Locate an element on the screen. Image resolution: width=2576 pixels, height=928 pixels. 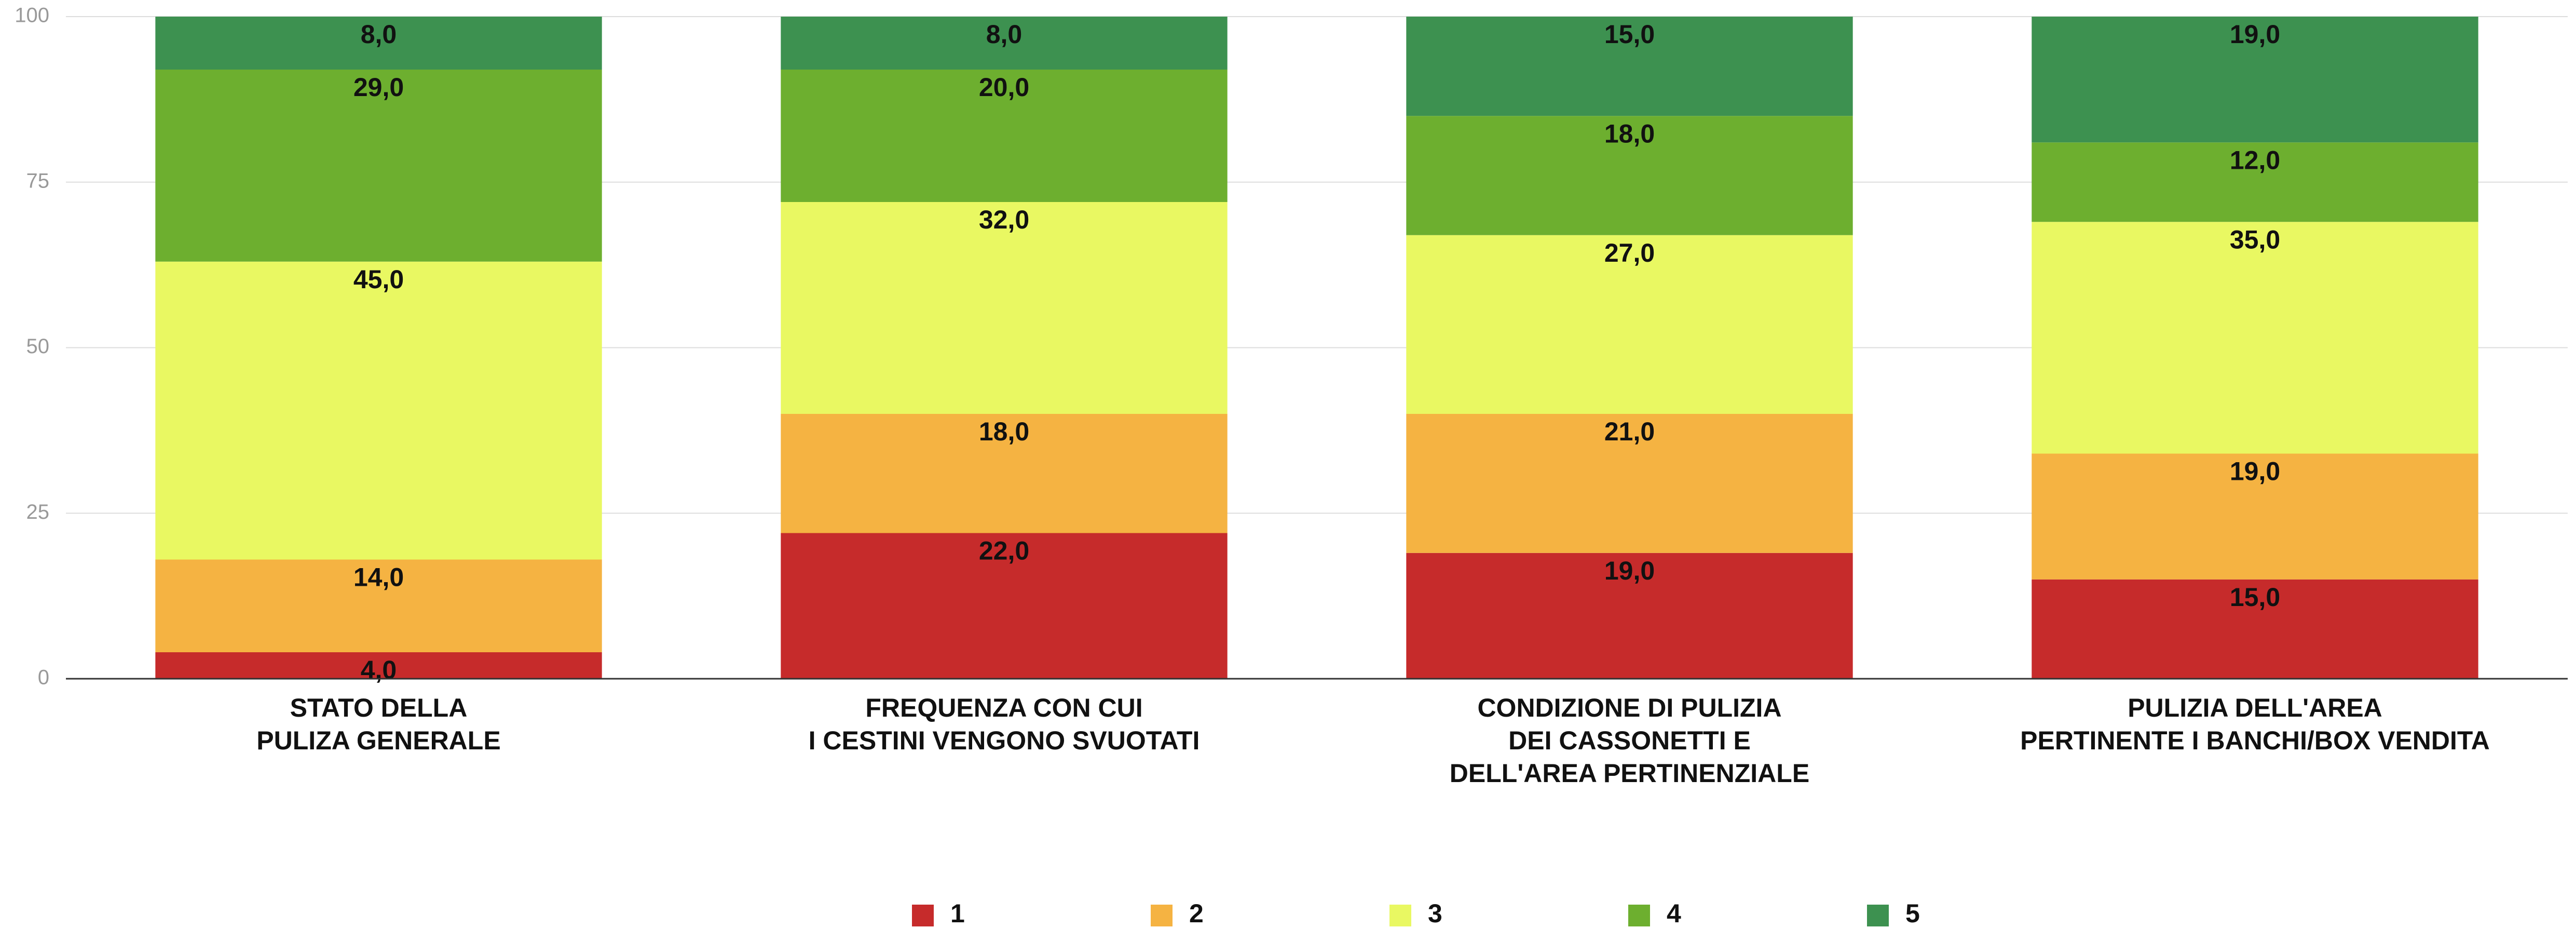
value-label: 45,0 is located at coordinates (378, 279).